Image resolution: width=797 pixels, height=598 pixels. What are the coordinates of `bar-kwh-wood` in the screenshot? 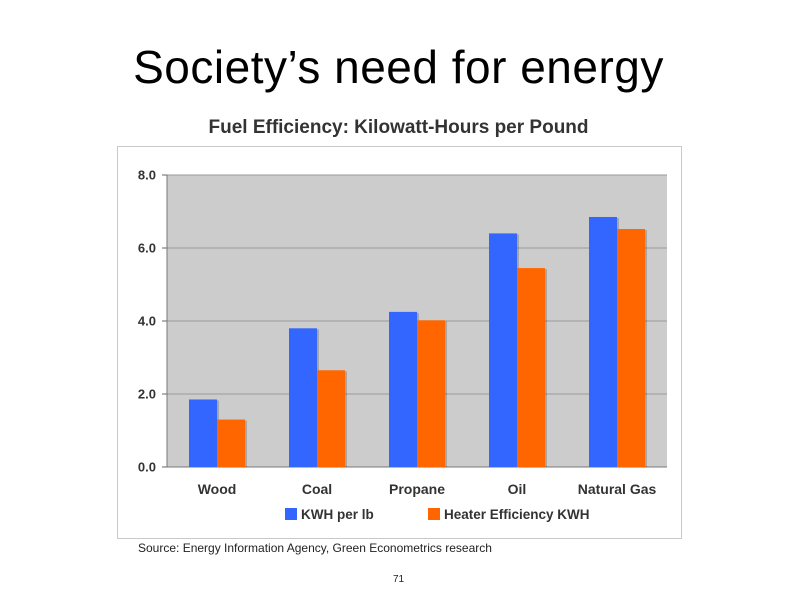 It's located at (203, 433).